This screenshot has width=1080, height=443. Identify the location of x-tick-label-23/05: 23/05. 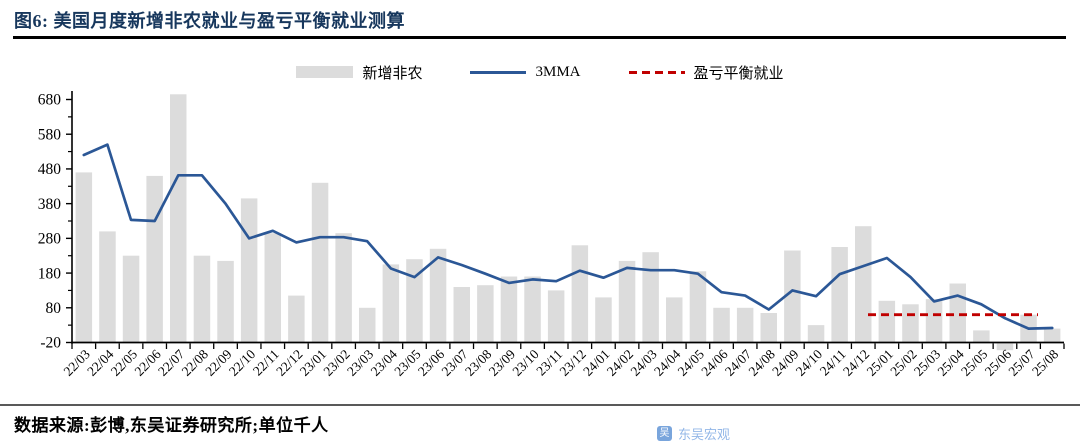
(407, 362).